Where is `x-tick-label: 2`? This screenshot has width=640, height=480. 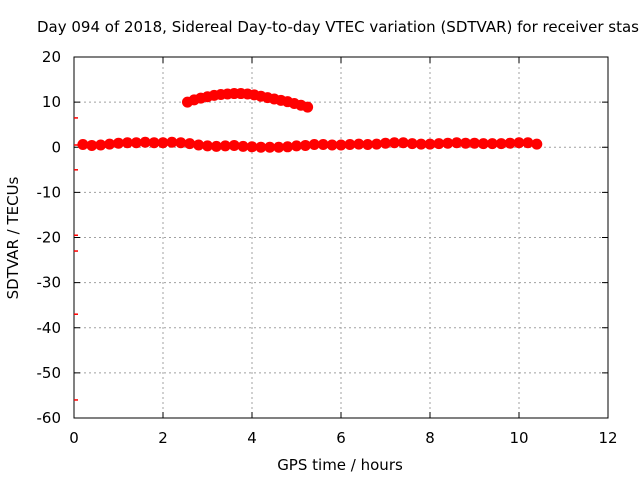 x-tick-label: 2 is located at coordinates (163, 438).